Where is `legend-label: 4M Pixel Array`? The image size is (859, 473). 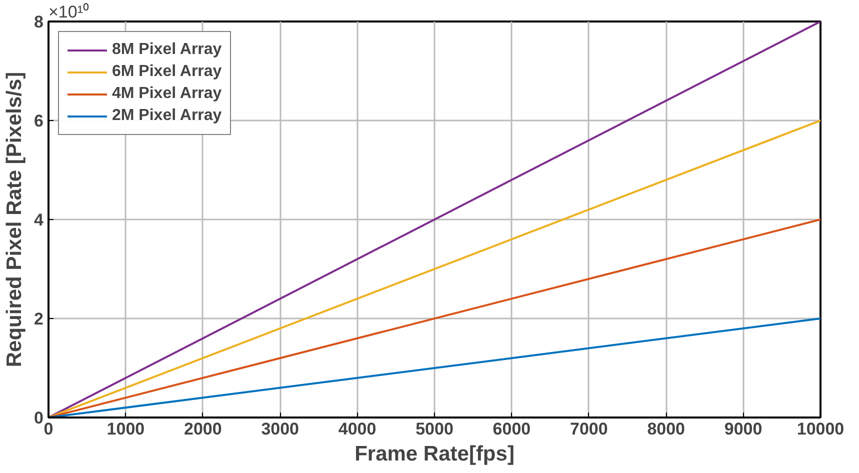 legend-label: 4M Pixel Array is located at coordinates (167, 94).